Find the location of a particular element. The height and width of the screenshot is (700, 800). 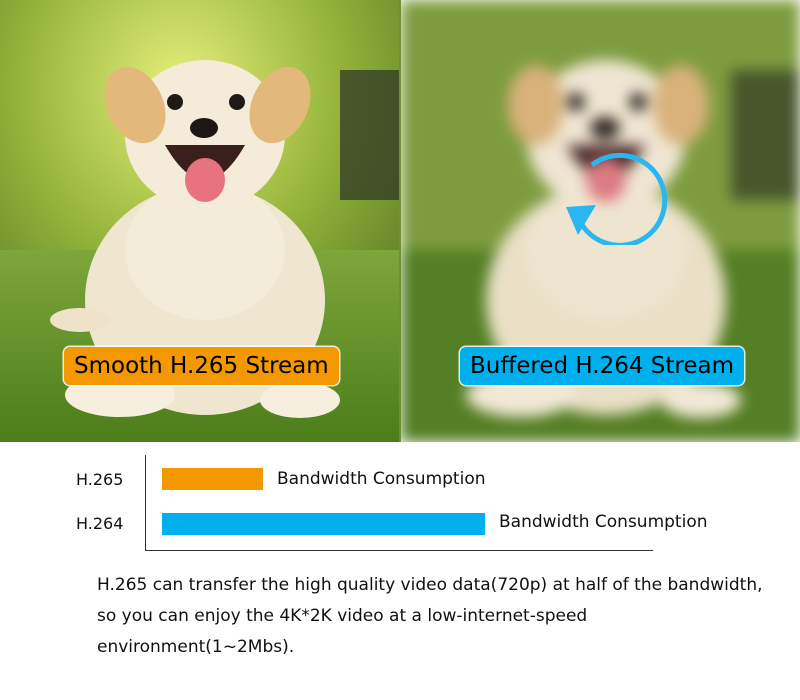

h265-stream-label: Smooth H.265 Stream is located at coordinates (201, 366).